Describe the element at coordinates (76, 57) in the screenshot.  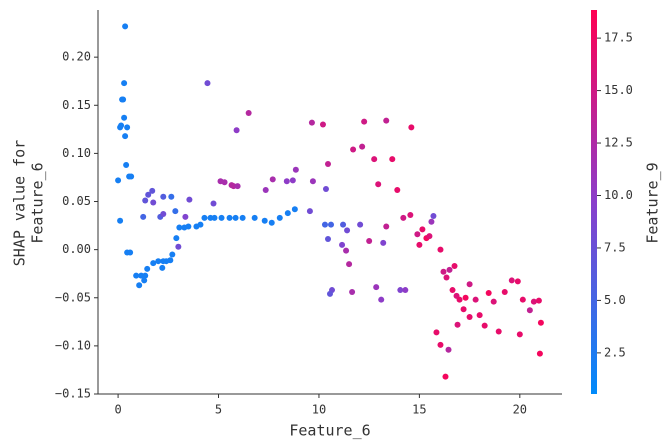
I see `y-tick-label: 0.20` at that location.